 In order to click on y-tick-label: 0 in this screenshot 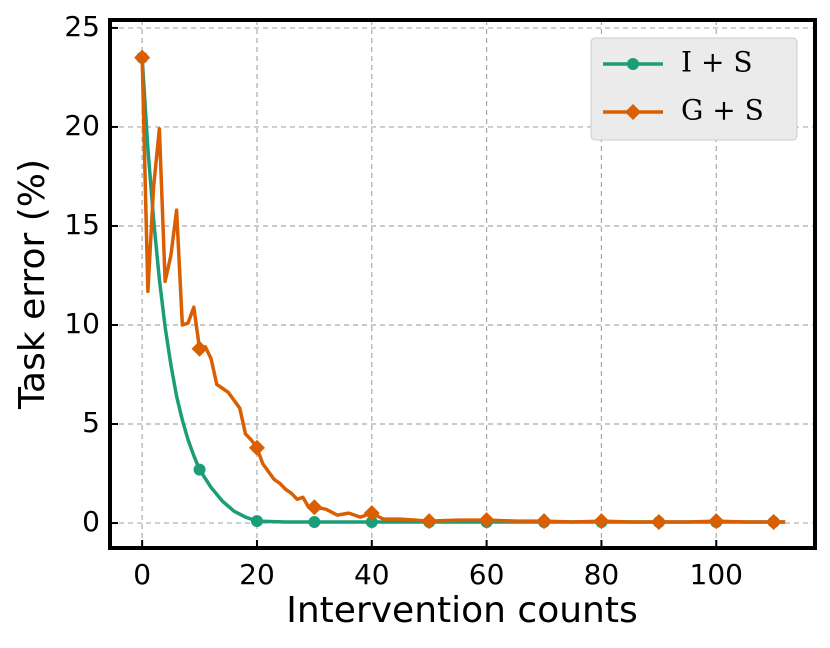, I will do `click(91, 521)`.